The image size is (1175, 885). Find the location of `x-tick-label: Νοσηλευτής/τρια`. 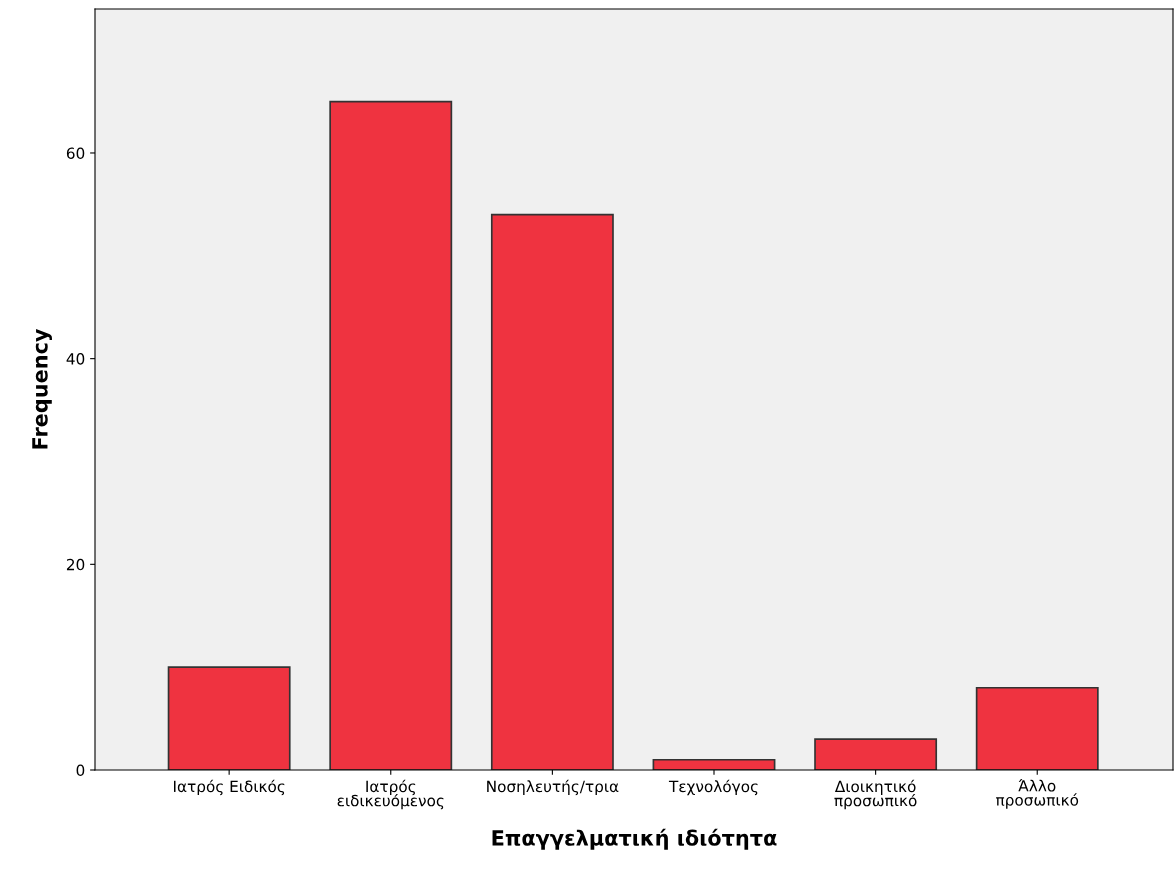

x-tick-label: Νοσηλευτής/τρια is located at coordinates (553, 787).